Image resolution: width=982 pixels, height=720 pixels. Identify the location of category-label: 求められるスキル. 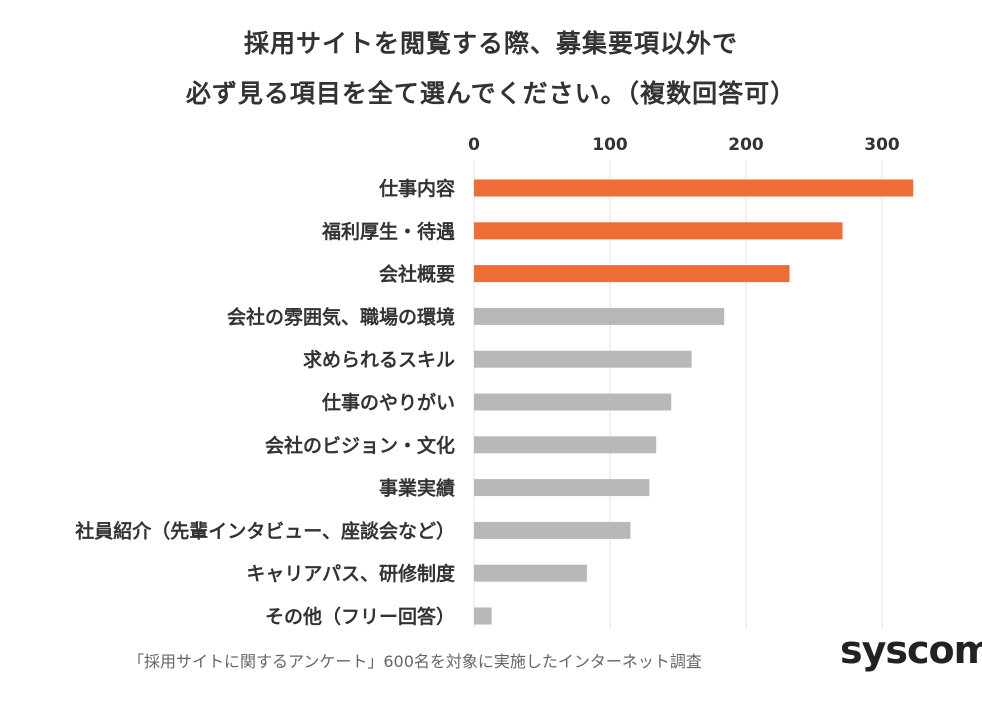
(379, 359).